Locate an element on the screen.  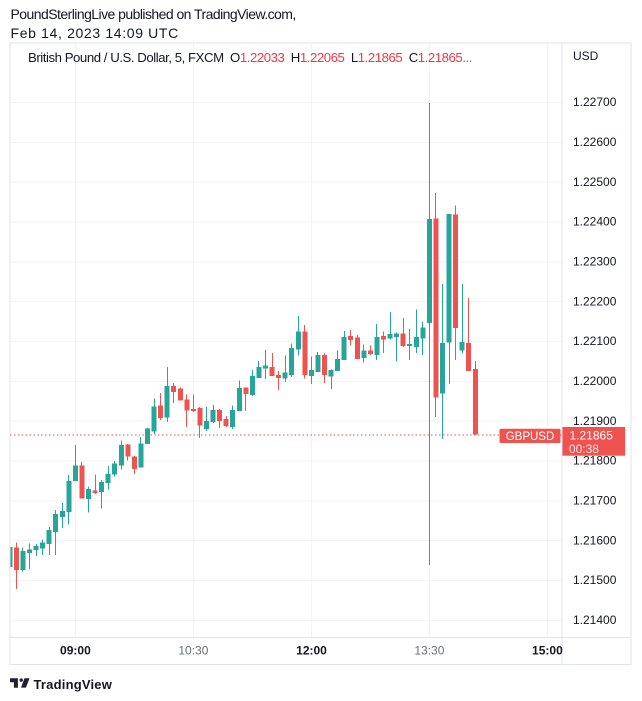
svg-text: 1.21700 is located at coordinates (595, 501).